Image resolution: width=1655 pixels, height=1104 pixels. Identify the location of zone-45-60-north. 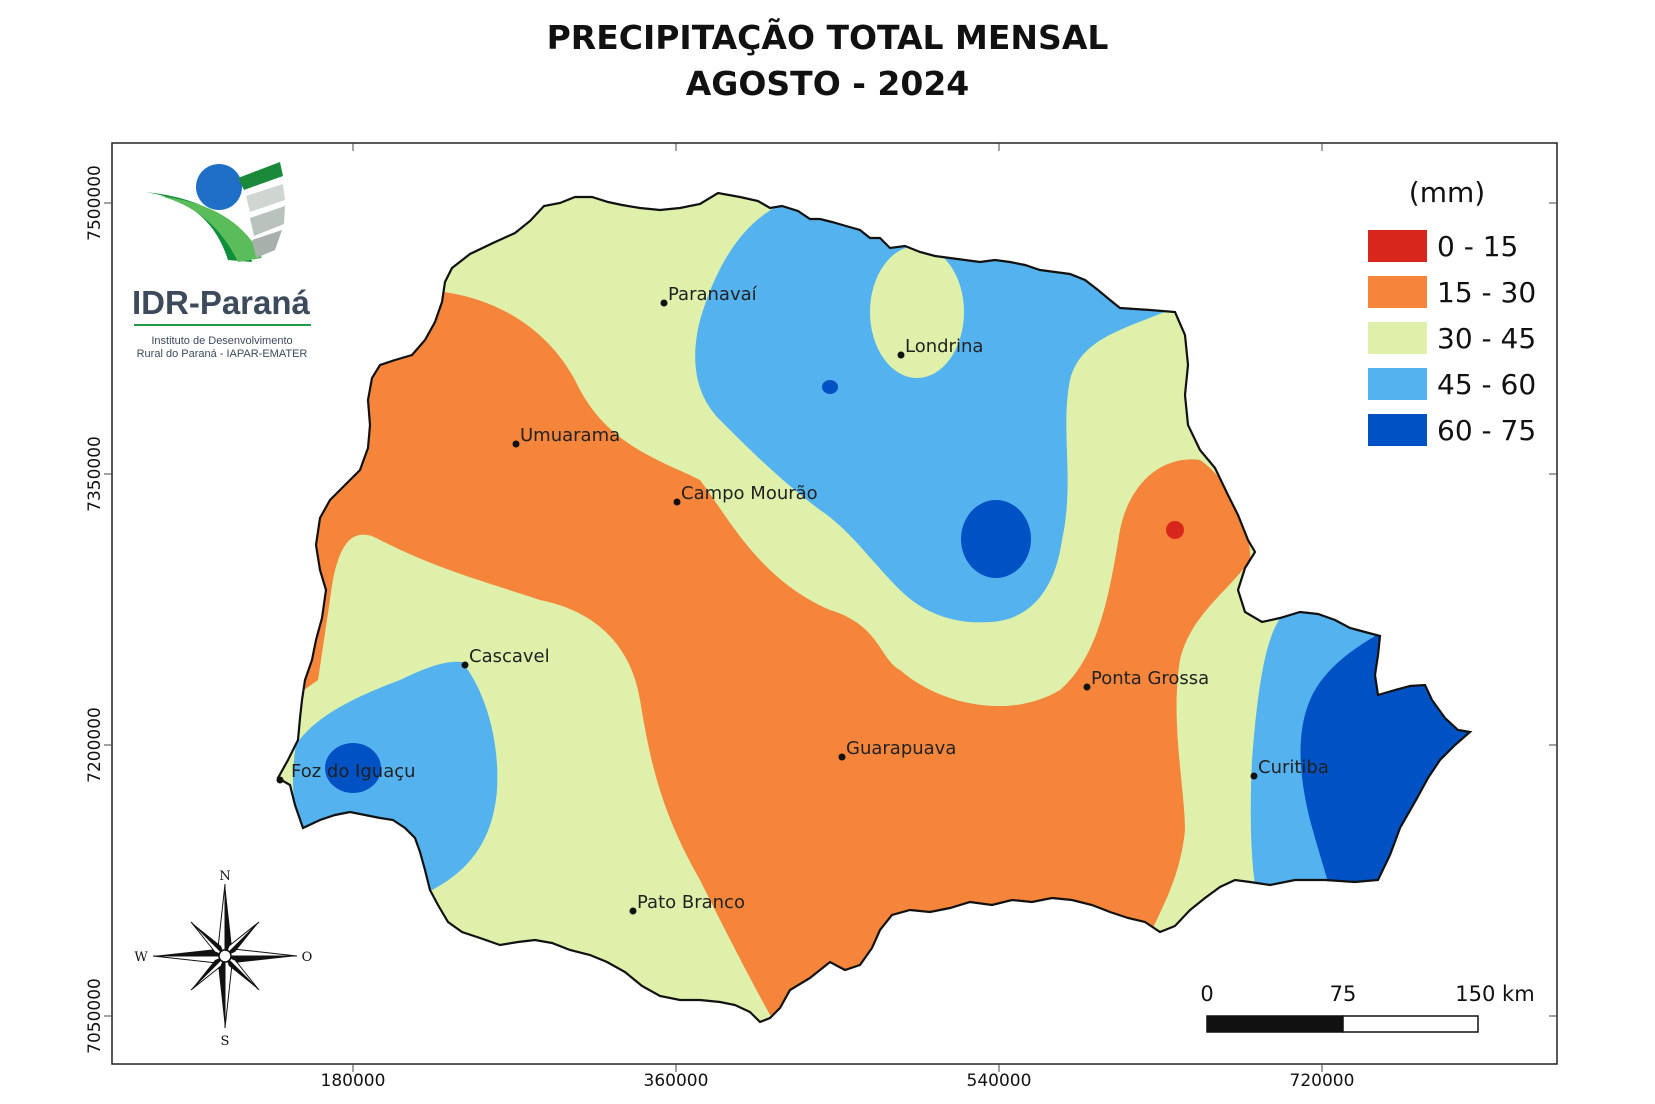
(932, 410).